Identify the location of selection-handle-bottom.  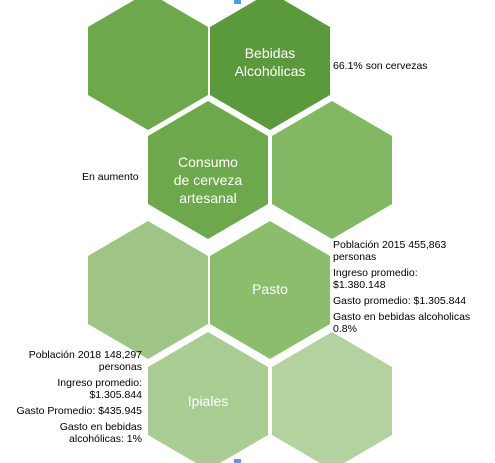
(237, 461).